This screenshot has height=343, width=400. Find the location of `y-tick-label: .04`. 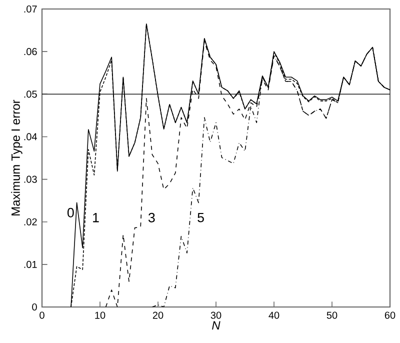

y-tick-label: .04 is located at coordinates (30, 136).